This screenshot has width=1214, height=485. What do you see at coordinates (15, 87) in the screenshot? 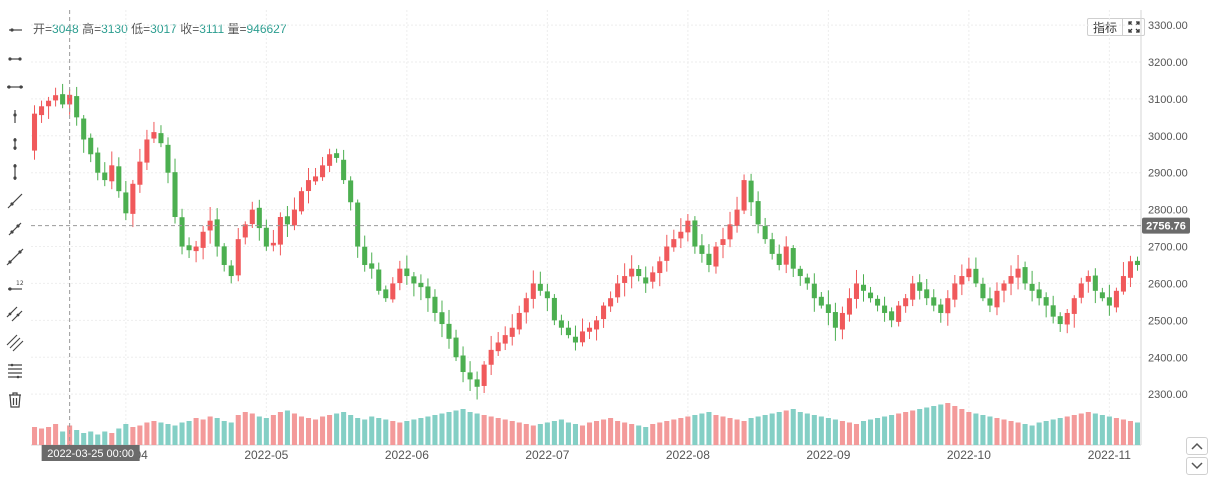
I see `horizontal-line-tool` at bounding box center [15, 87].